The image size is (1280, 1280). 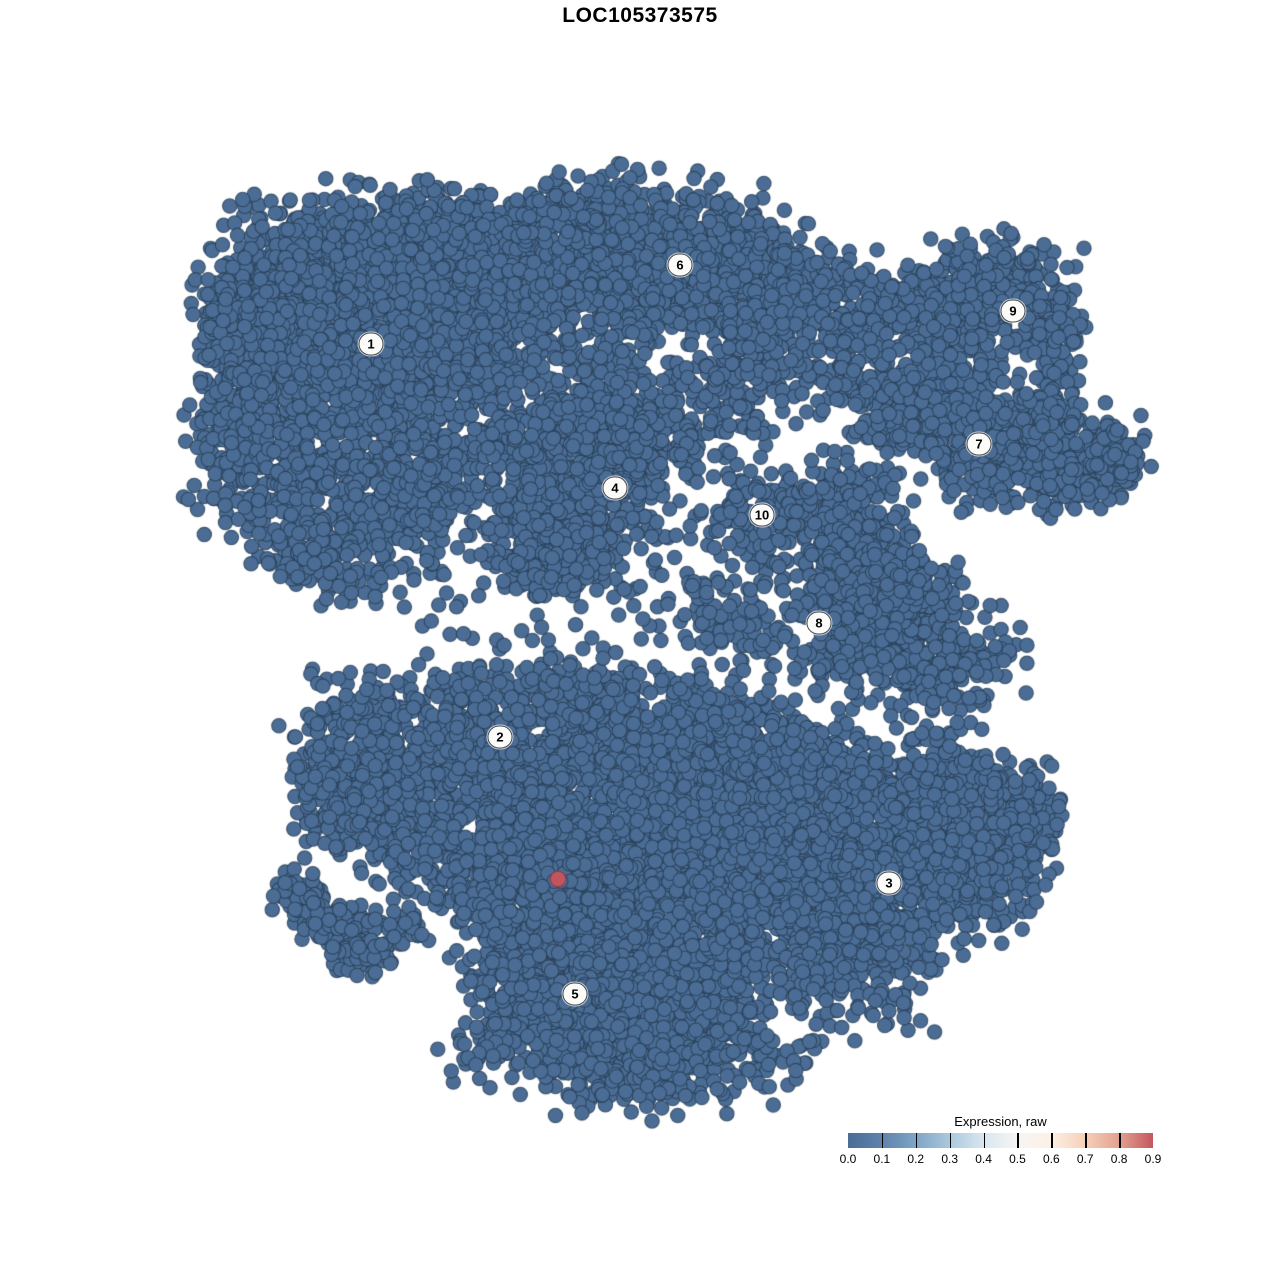 I want to click on legend-title: Expression, raw, so click(x=1000, y=1121).